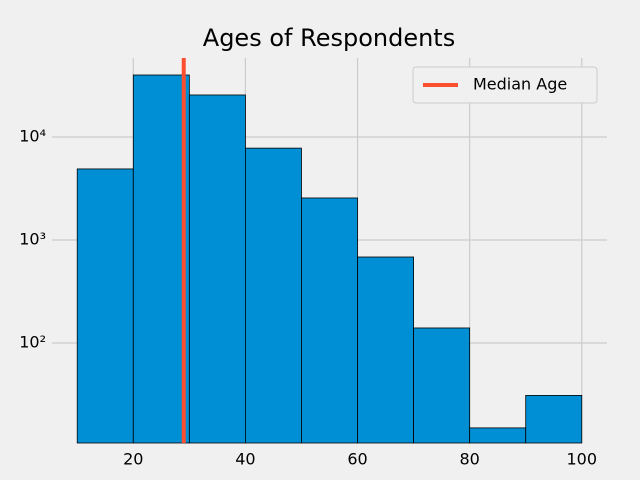 This screenshot has height=480, width=640. Describe the element at coordinates (581, 459) in the screenshot. I see `x-tick-label: 100` at that location.